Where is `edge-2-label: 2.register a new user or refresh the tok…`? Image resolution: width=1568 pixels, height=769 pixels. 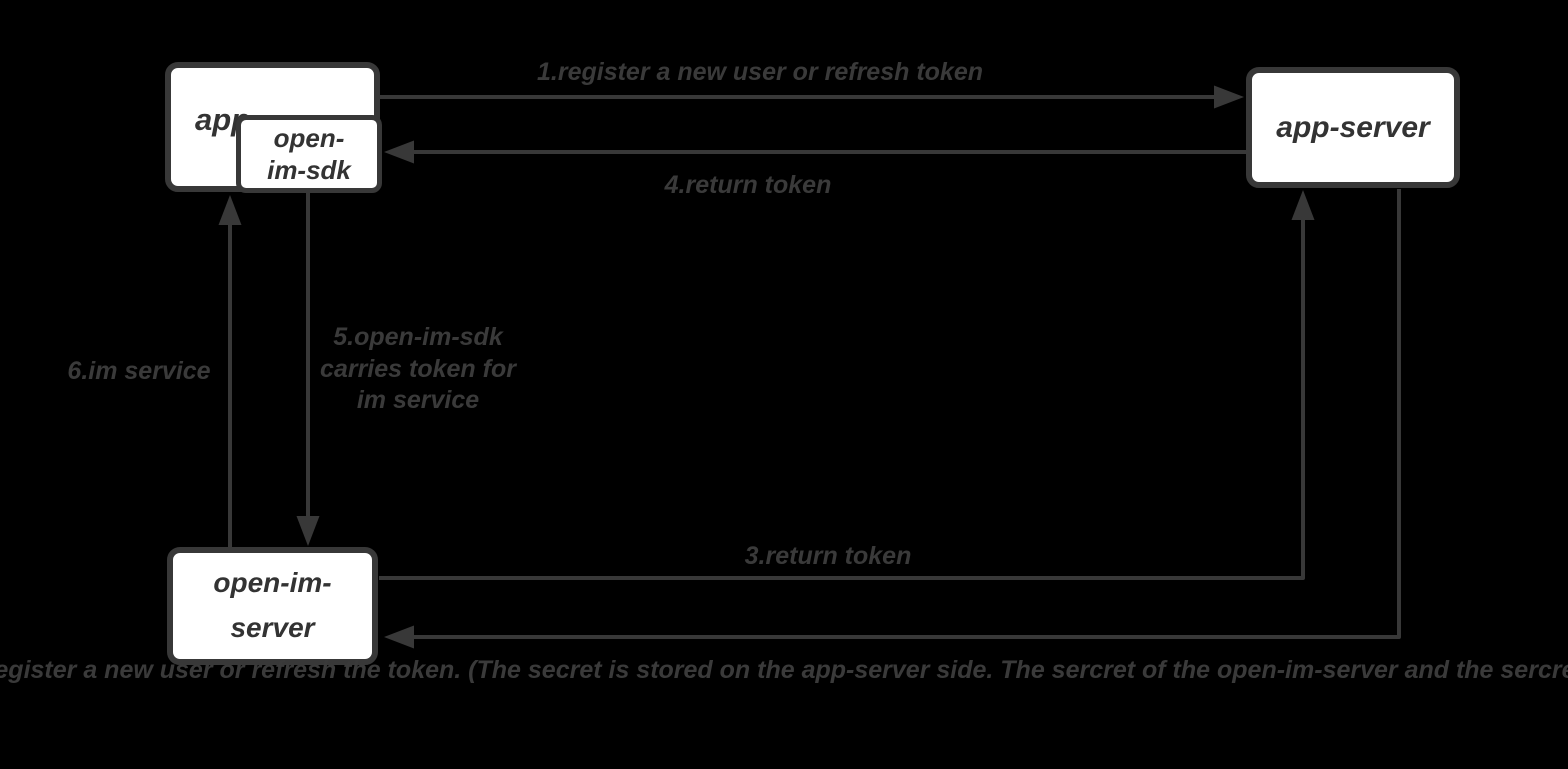
edge-2-label: 2.register a new user or refresh the tok… is located at coordinates (784, 670).